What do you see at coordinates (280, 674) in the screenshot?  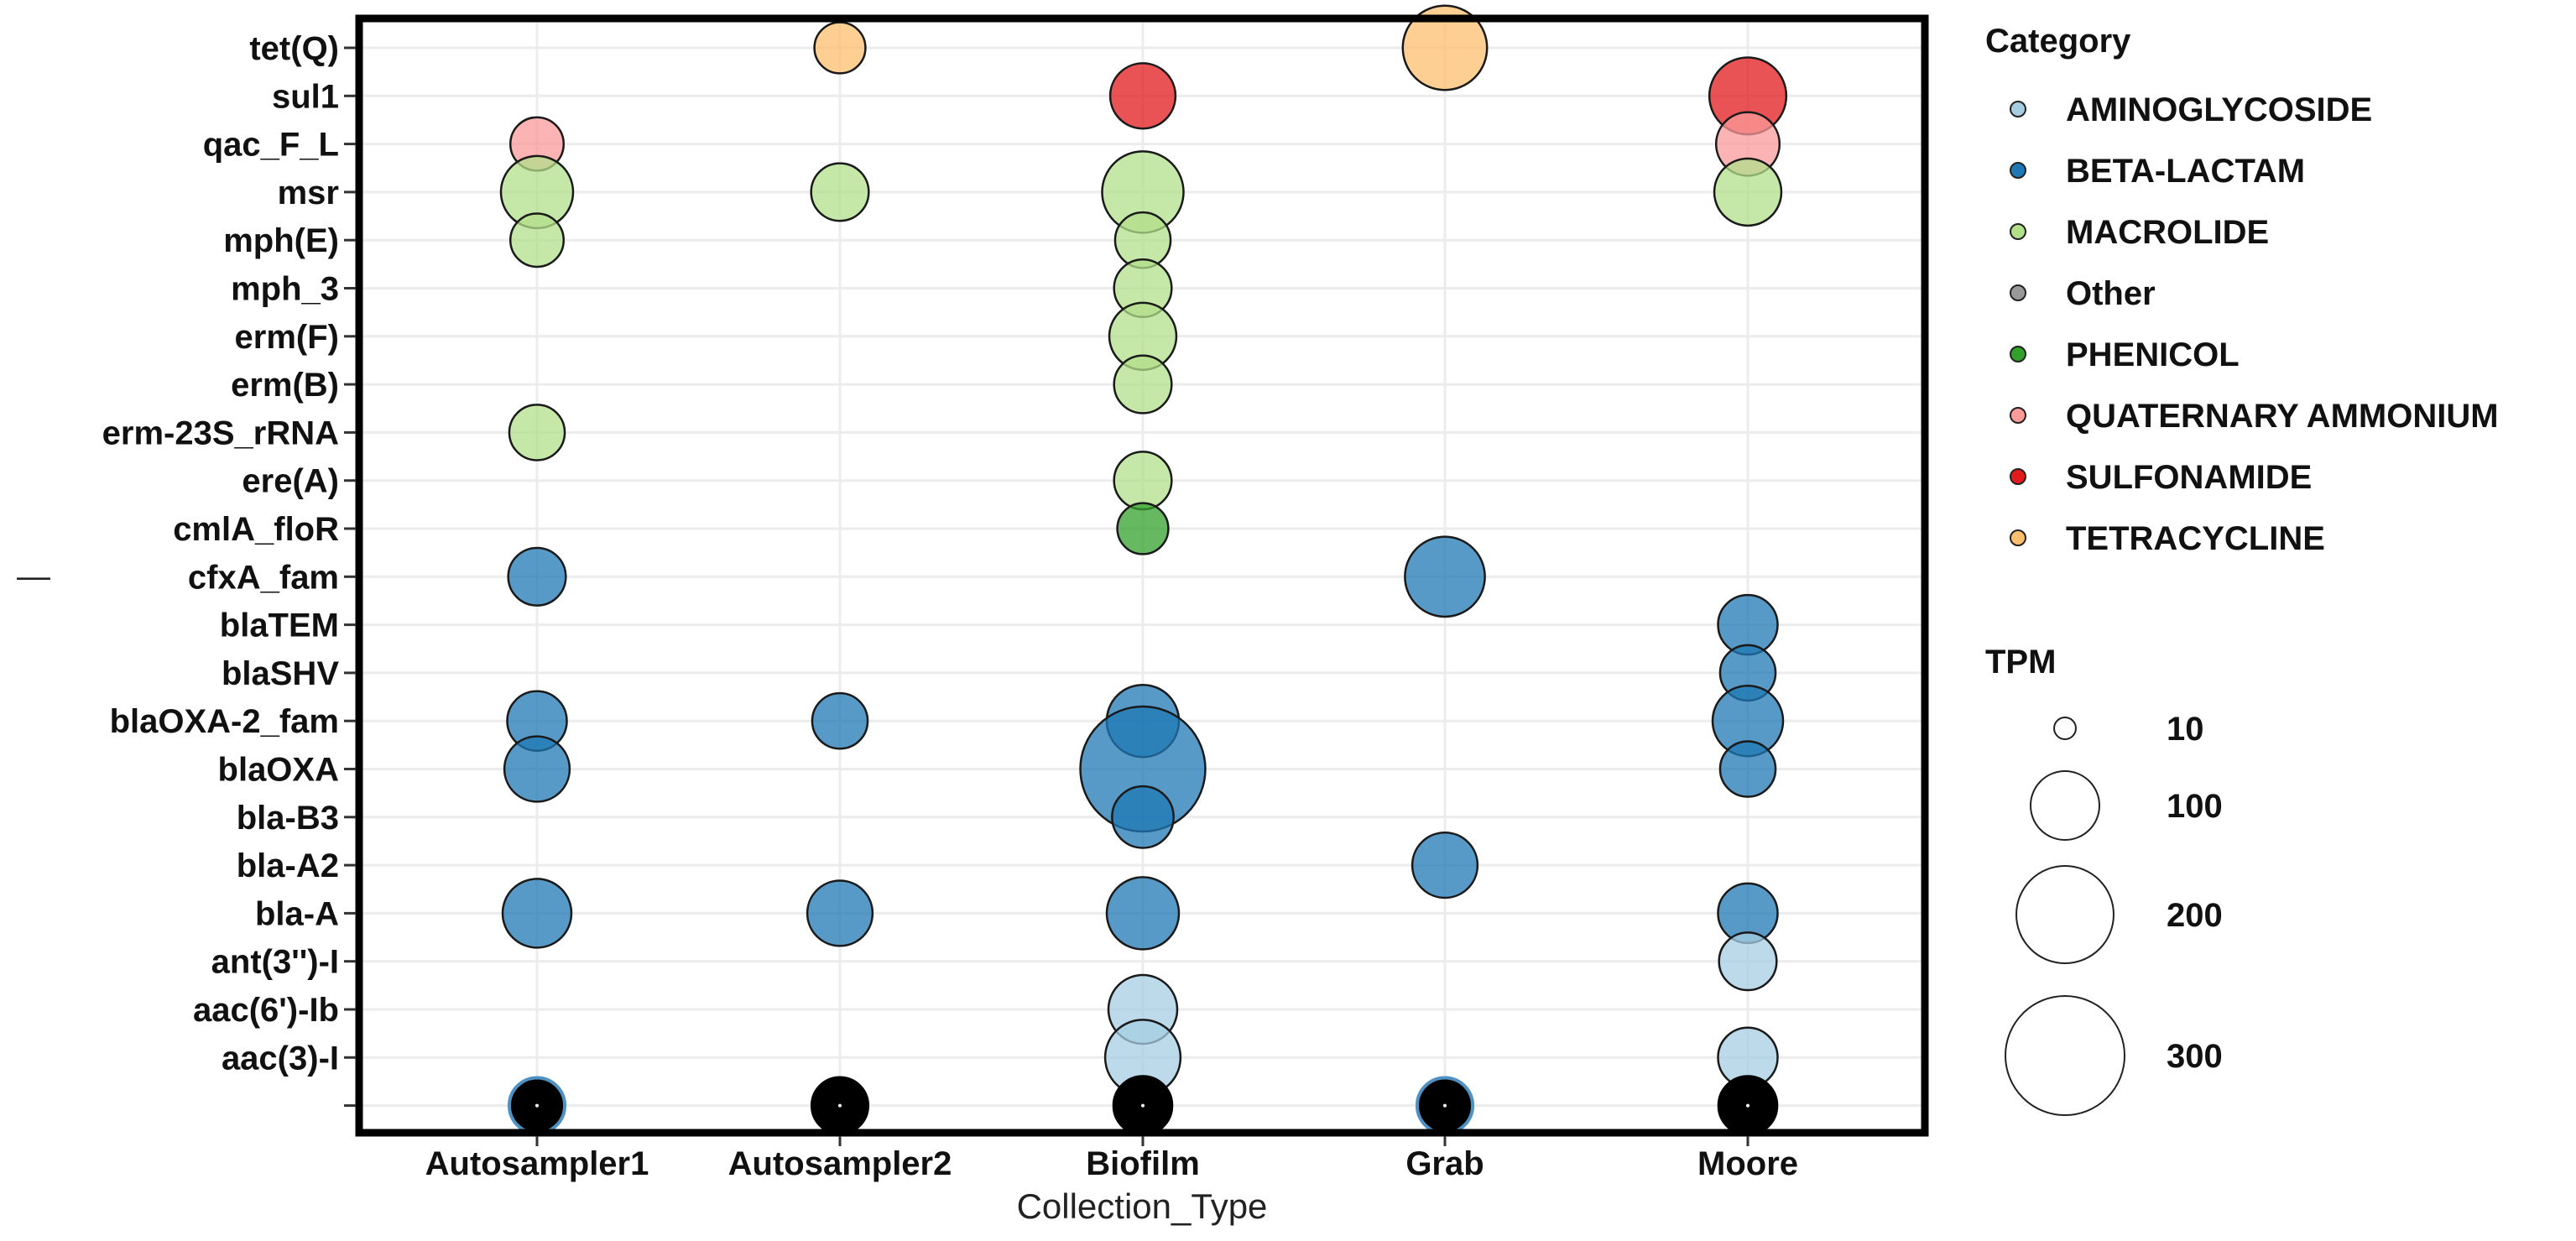 I see `y-tick-label: blaSHV` at bounding box center [280, 674].